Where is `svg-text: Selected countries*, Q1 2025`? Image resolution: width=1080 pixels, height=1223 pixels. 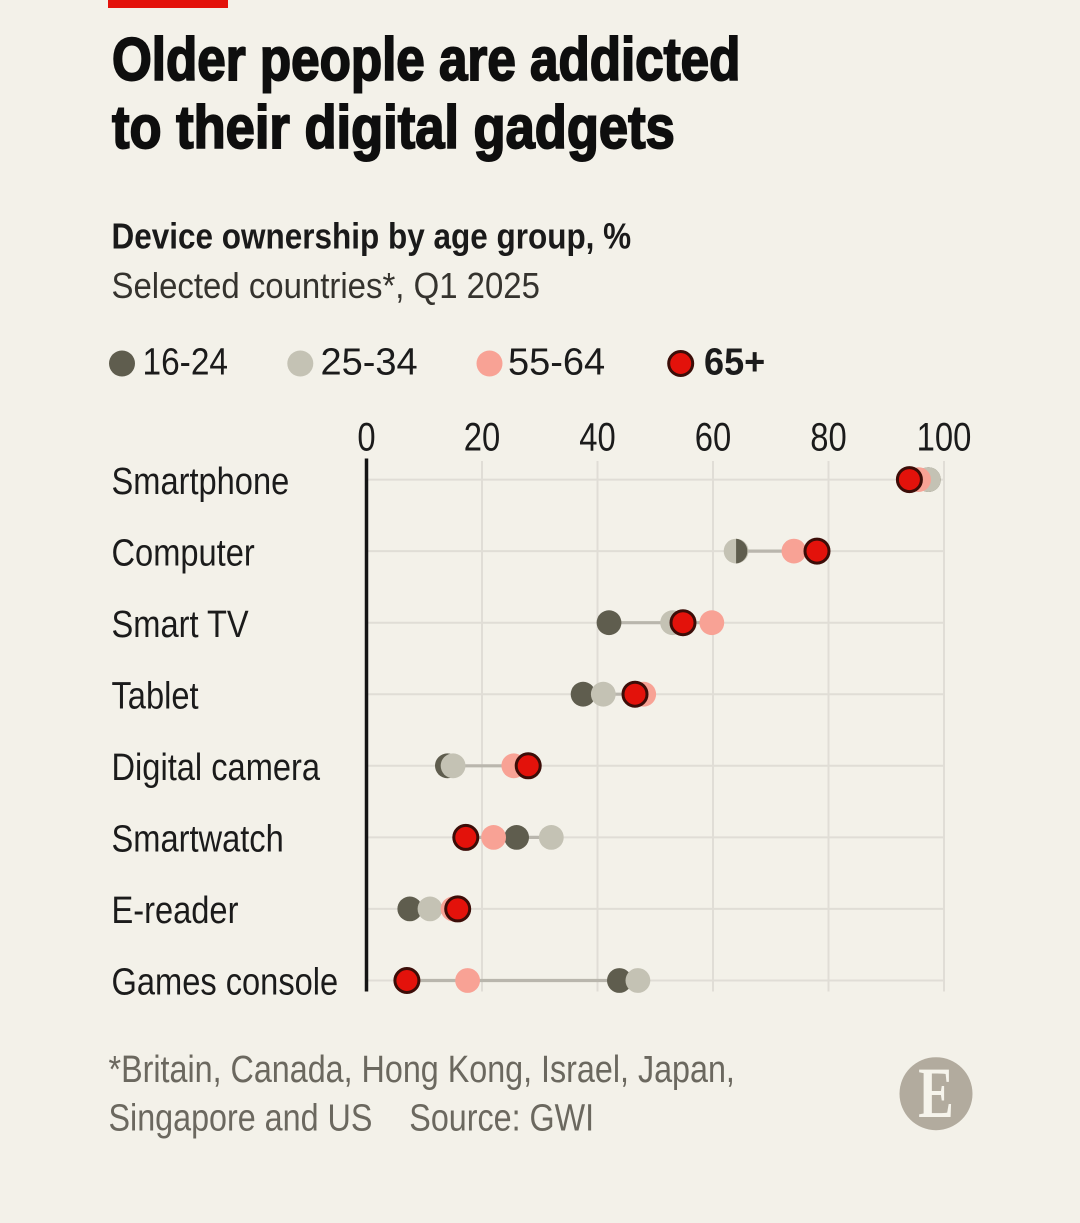 svg-text: Selected countries*, Q1 2025 is located at coordinates (326, 287).